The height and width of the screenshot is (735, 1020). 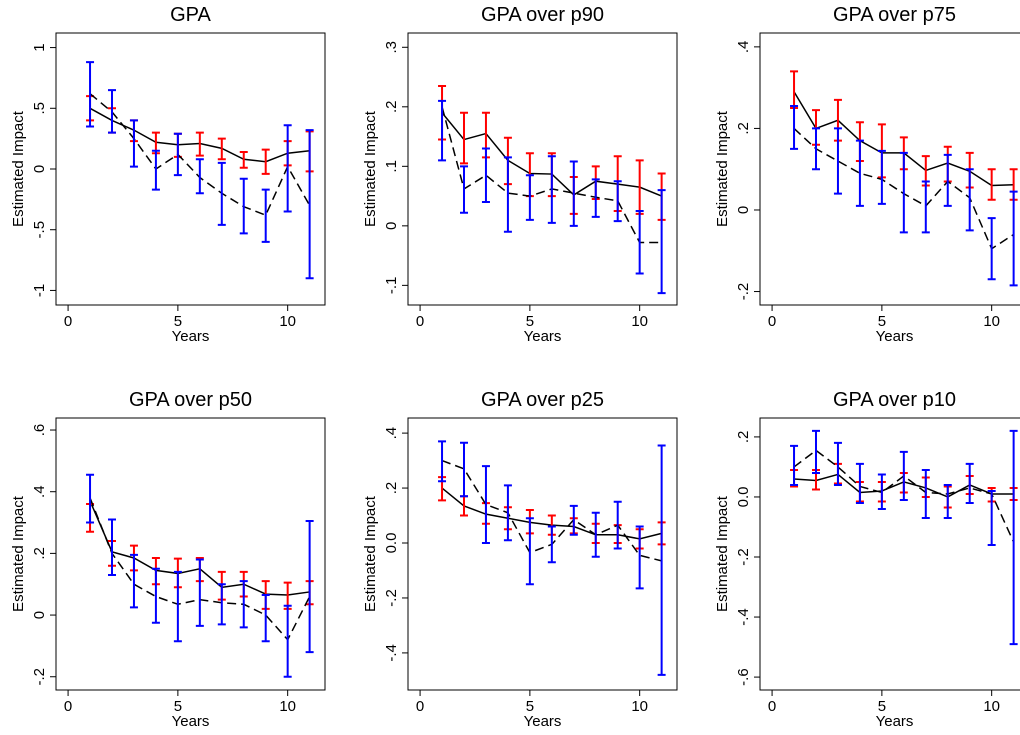 I want to click on panel: GPA Years Estimated Impact 0 5 10 -1 -.5 0 .5 1, so click(x=168, y=174).